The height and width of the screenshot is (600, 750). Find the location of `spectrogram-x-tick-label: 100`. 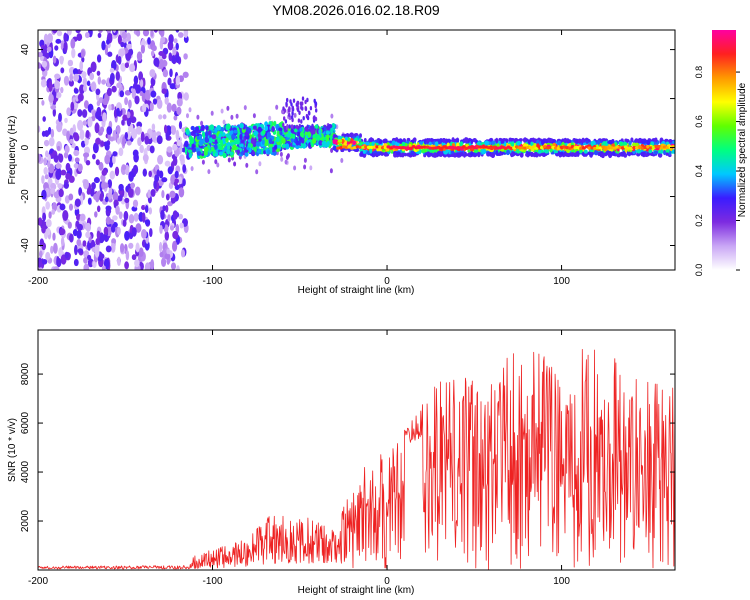

spectrogram-x-tick-label: 100 is located at coordinates (561, 281).